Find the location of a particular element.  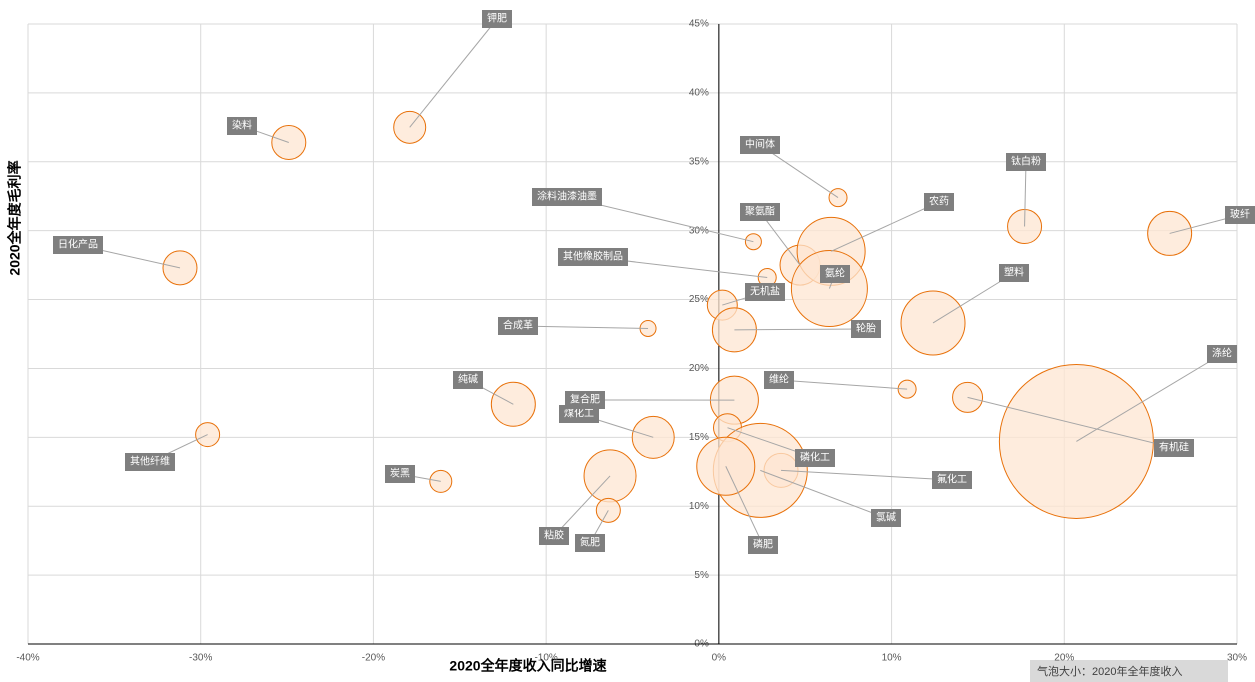

x-tick-label: 30% is located at coordinates (1237, 658).